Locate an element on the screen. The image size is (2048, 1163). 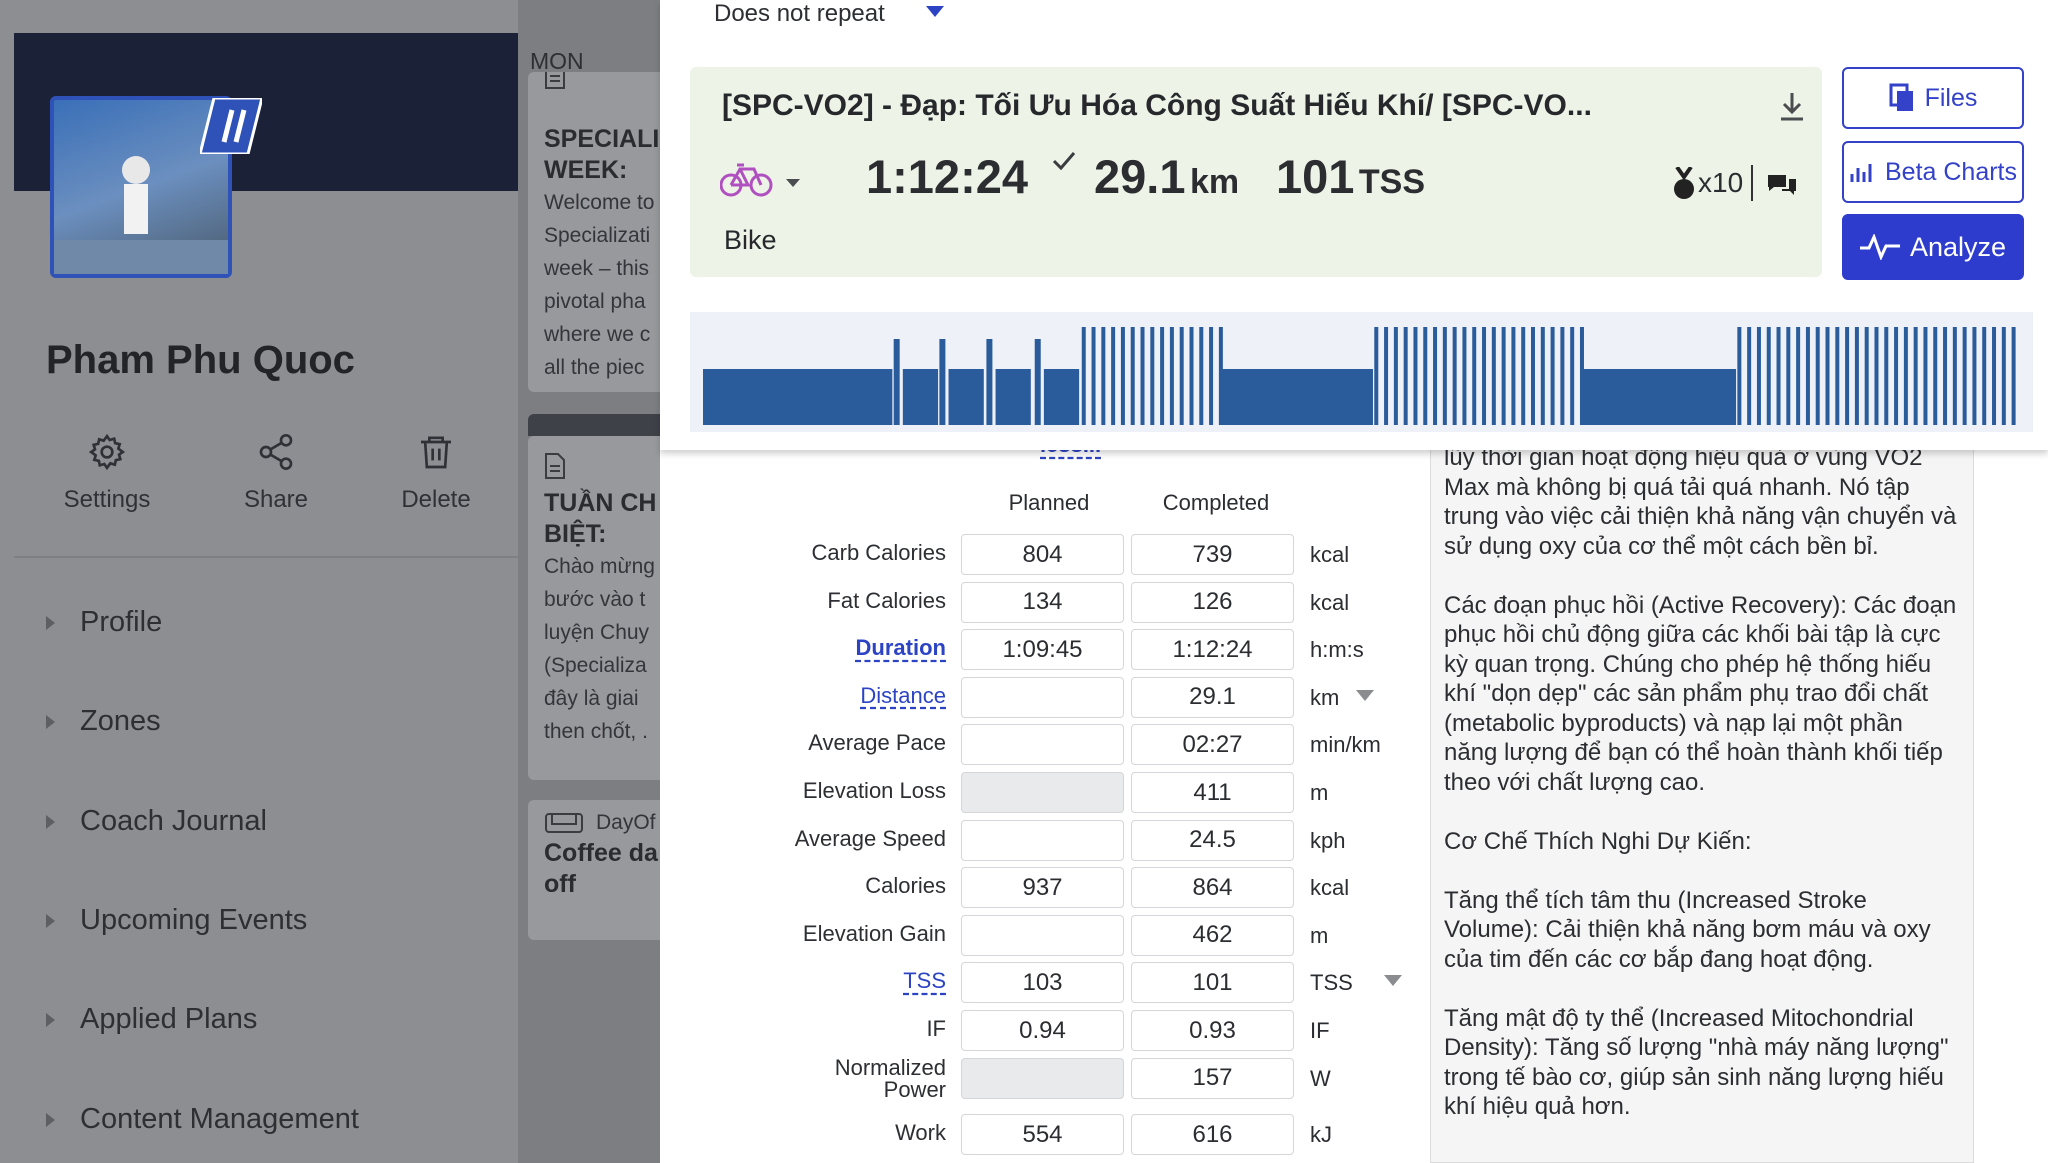
menu-item: Zones is located at coordinates (103, 721).